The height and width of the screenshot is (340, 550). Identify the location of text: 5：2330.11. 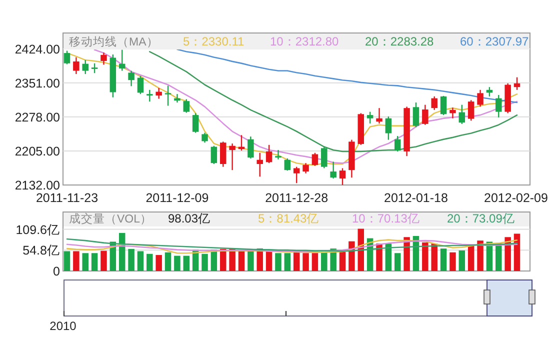
(213, 41).